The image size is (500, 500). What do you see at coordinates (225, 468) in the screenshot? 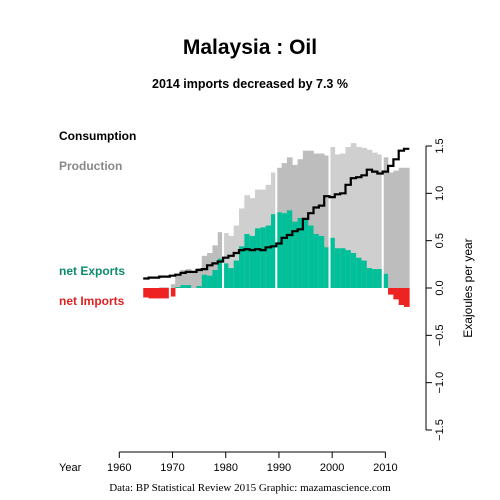
I see `x-tick-label: 1980` at bounding box center [225, 468].